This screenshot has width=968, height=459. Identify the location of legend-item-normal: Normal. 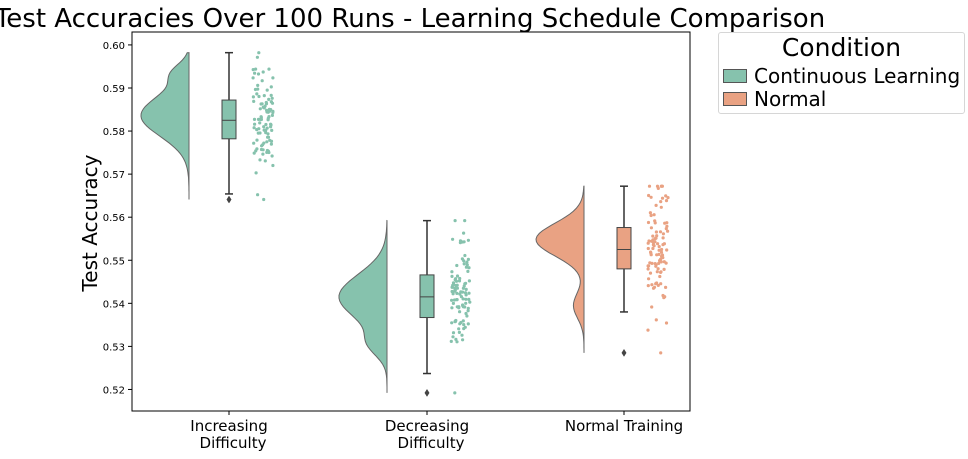
(774, 99).